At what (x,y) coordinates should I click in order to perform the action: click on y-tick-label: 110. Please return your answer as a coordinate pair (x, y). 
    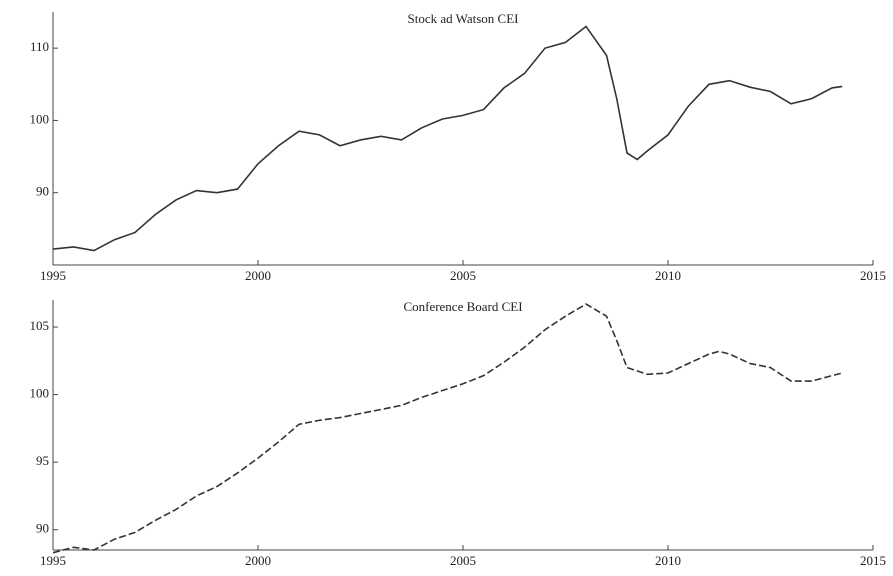
    Looking at the image, I should click on (39, 46).